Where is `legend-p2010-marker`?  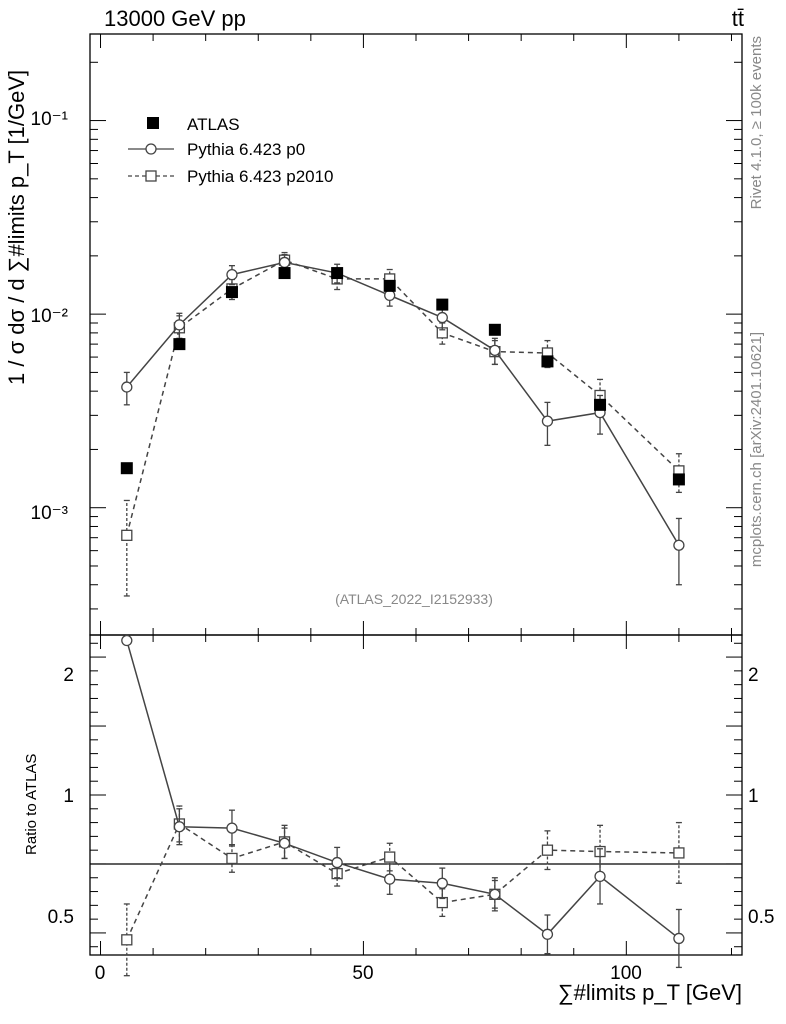
legend-p2010-marker is located at coordinates (151, 176).